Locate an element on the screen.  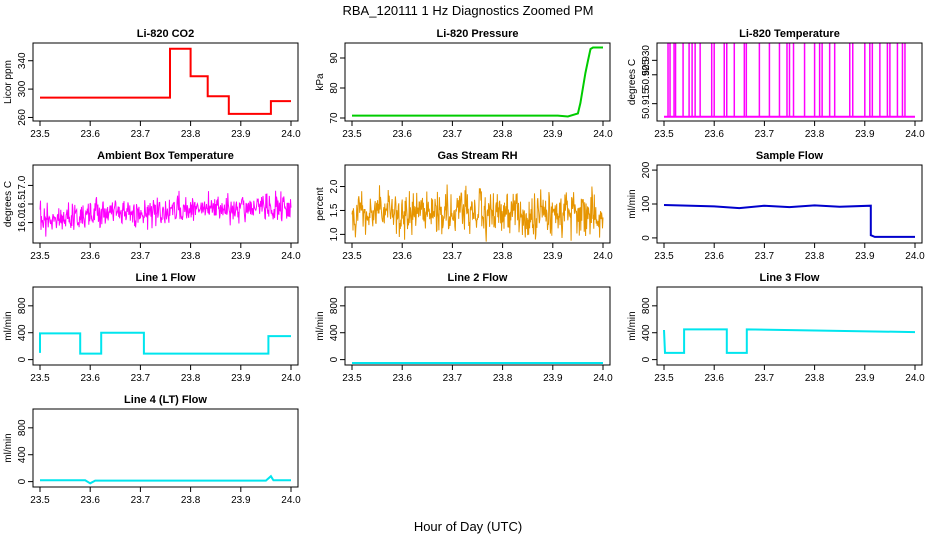
sample-flow-frame is located at coordinates (789, 204).